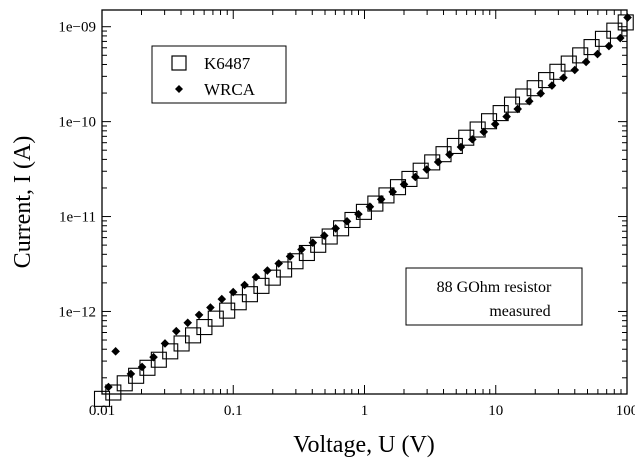  I want to click on y-tick-label: 1e−10, so click(77, 123).